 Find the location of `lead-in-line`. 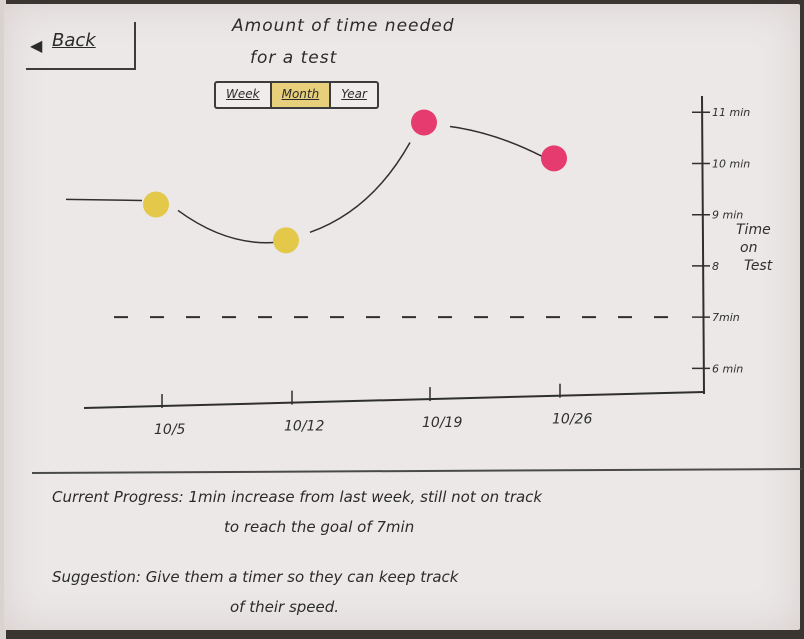

lead-in-line is located at coordinates (104, 200).